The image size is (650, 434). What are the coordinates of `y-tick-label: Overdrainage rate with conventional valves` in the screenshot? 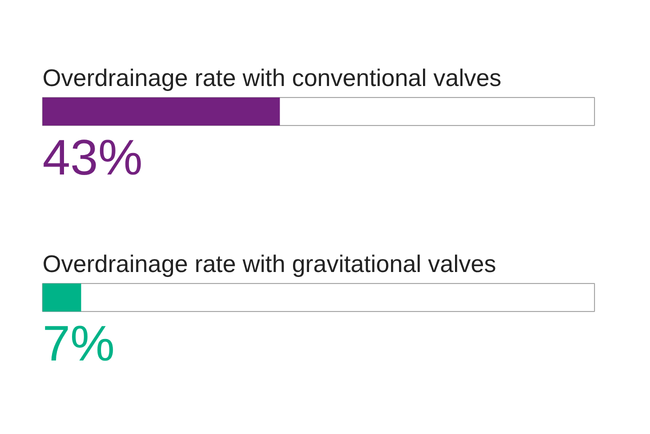 It's located at (272, 78).